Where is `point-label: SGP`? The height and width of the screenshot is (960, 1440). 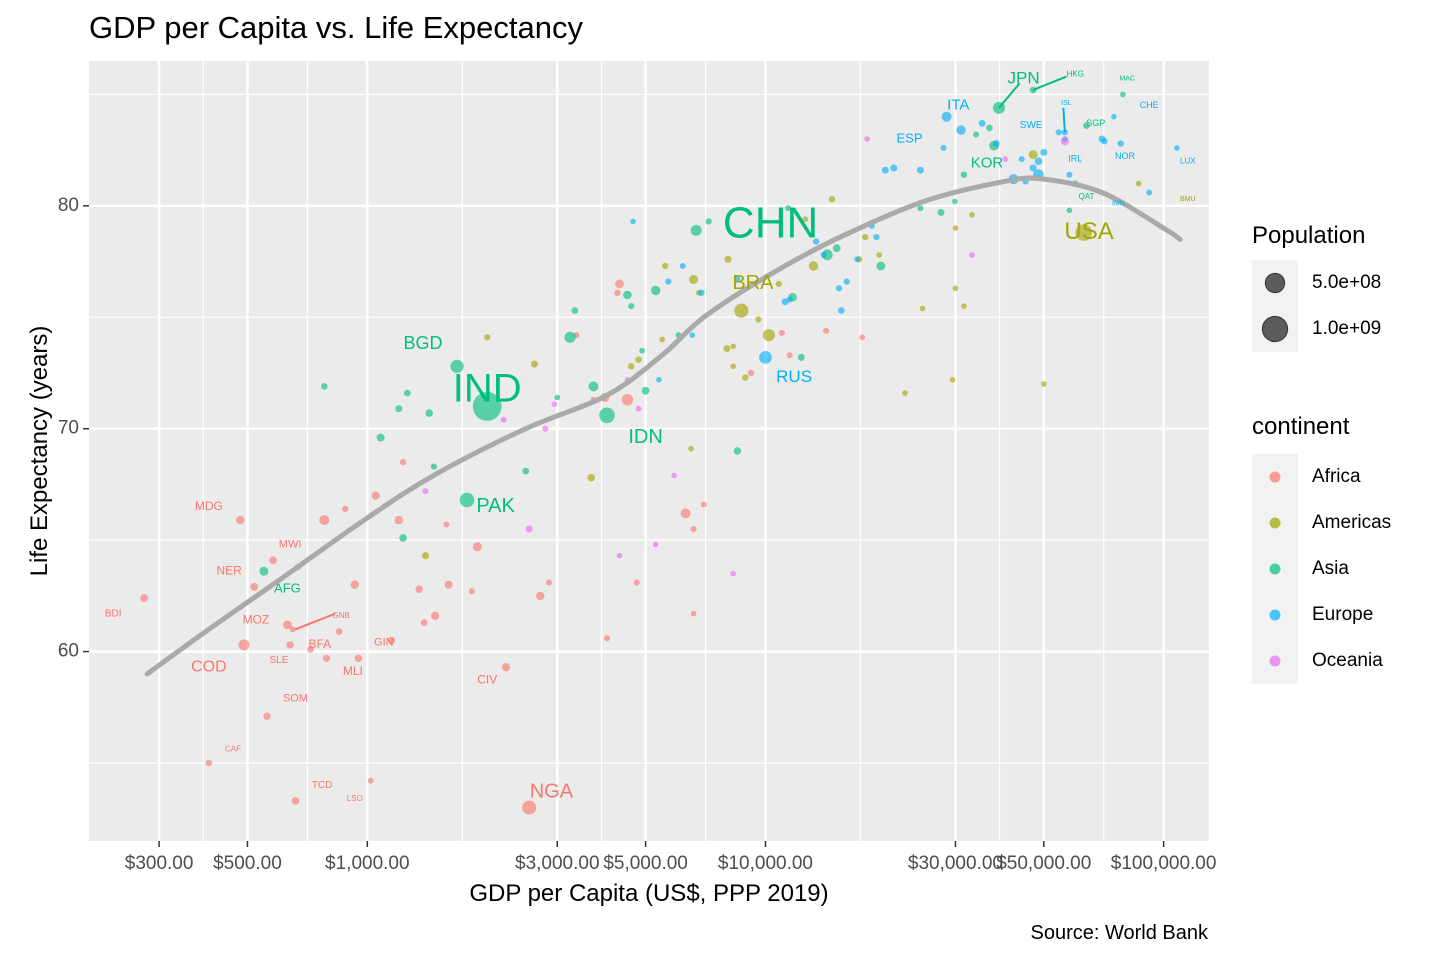 point-label: SGP is located at coordinates (1095, 123).